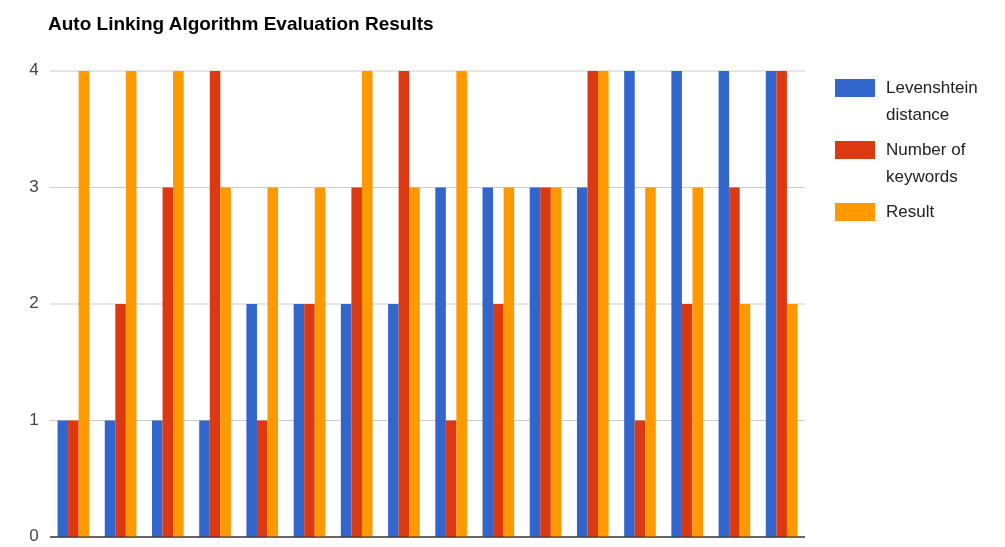  Describe the element at coordinates (926, 163) in the screenshot. I see `legend-label: Number of keywords` at that location.